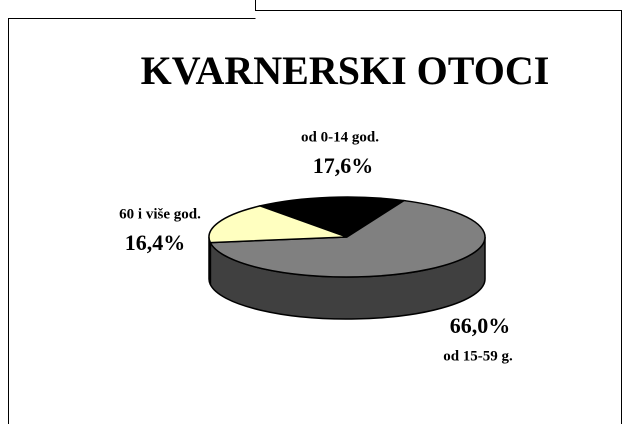 This screenshot has height=424, width=632. Describe the element at coordinates (480, 325) in the screenshot. I see `value-label: 66,0%` at that location.